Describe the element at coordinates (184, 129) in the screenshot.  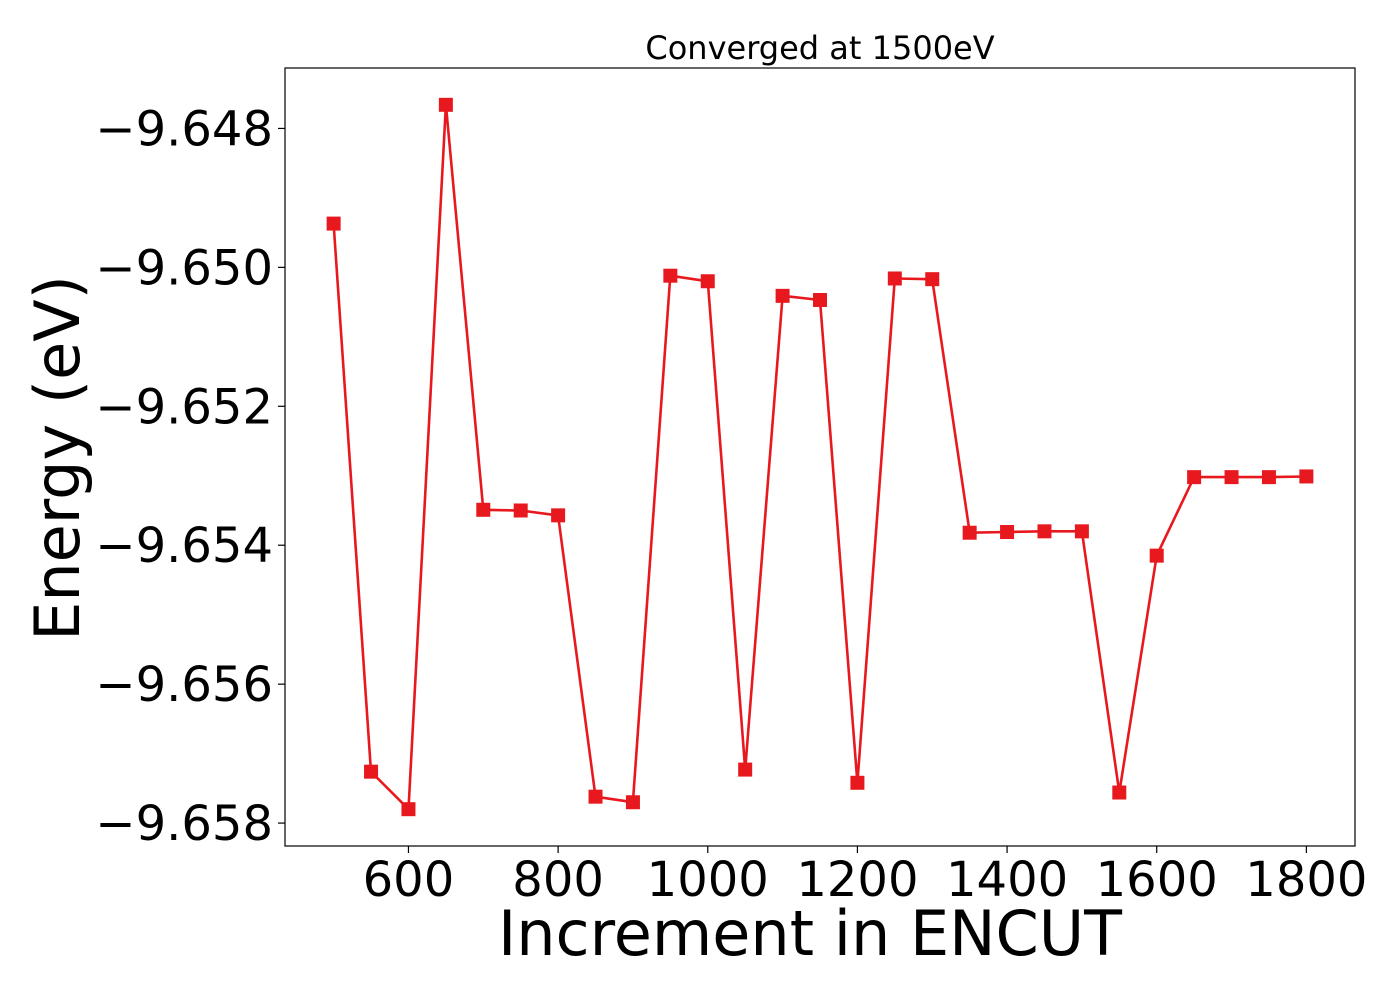
I see `y-tick-label: −9.648` at that location.